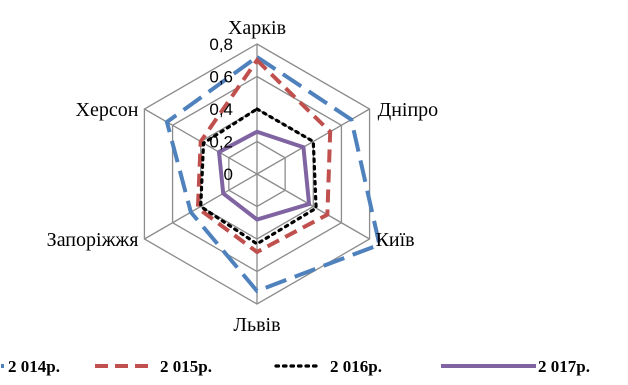 This screenshot has height=385, width=628. Describe the element at coordinates (186, 366) in the screenshot. I see `legend-label: 2 015р.` at that location.